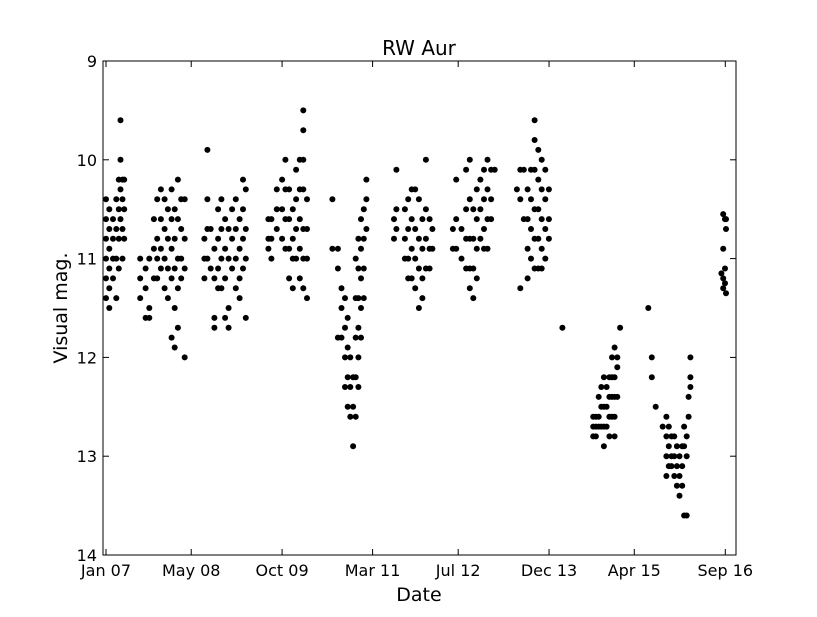  Describe the element at coordinates (87, 160) in the screenshot. I see `y-tick-label: 10` at that location.